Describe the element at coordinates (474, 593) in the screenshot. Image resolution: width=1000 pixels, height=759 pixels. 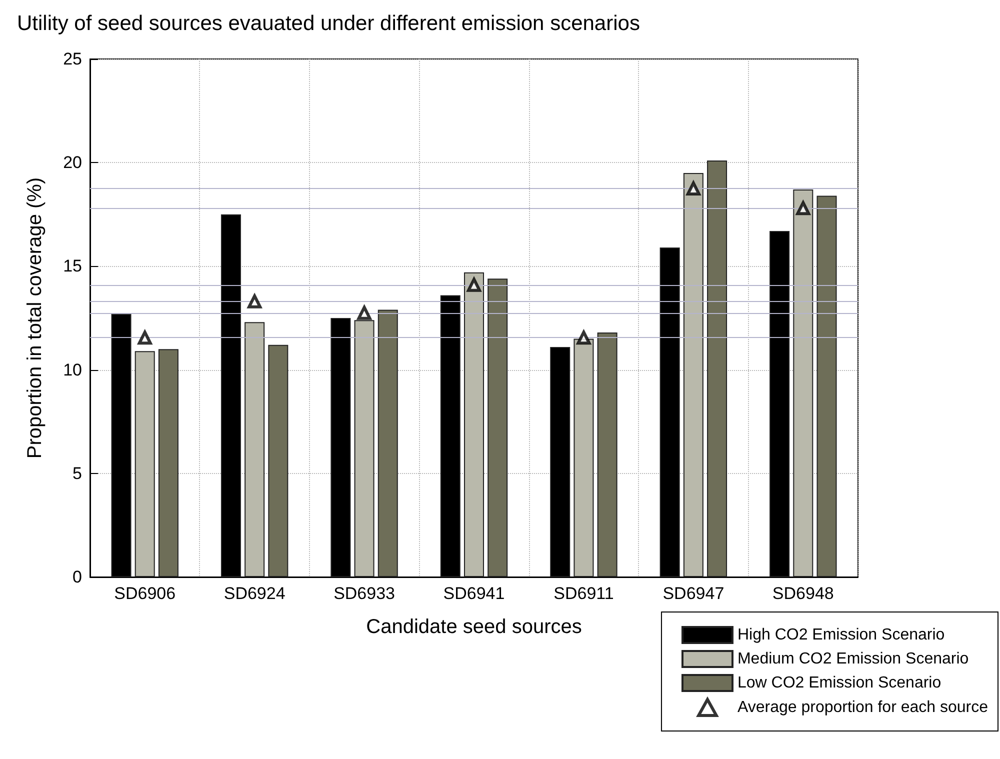
I see `x-tick-label: SD6941` at that location.